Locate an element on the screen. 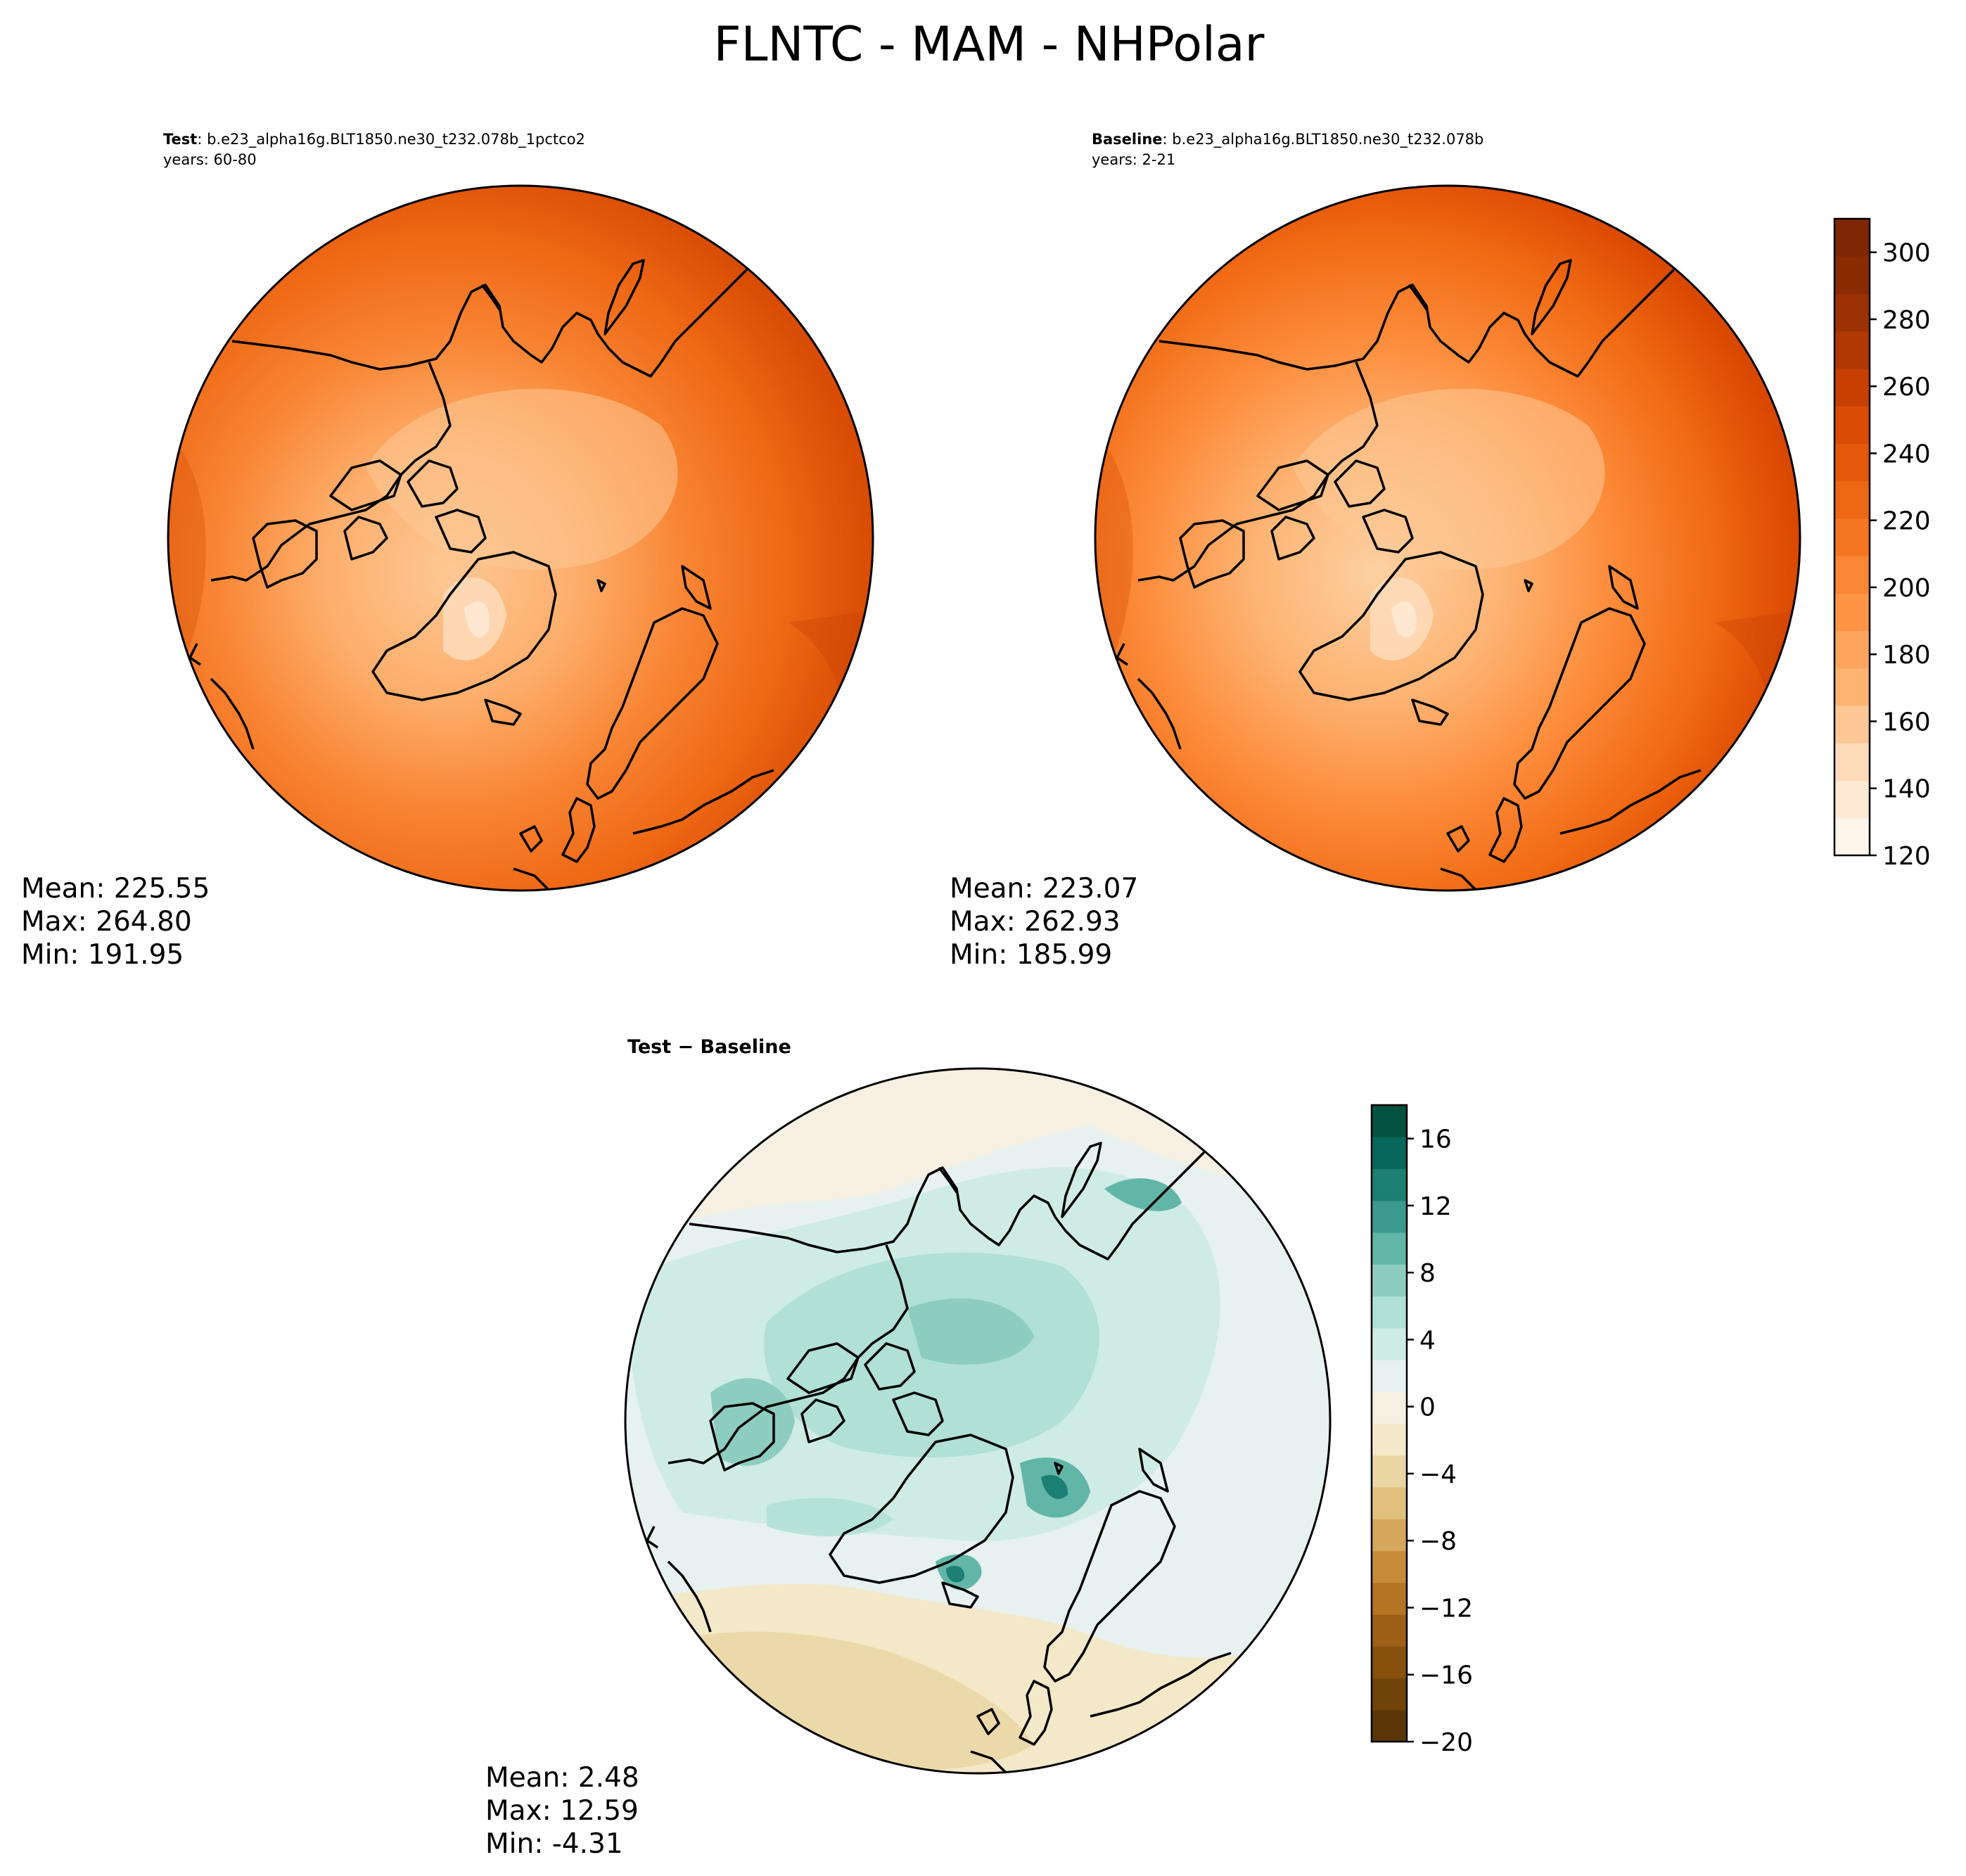 This screenshot has height=1876, width=1966. main-colorbar-tick-label: 180 is located at coordinates (1906, 655).